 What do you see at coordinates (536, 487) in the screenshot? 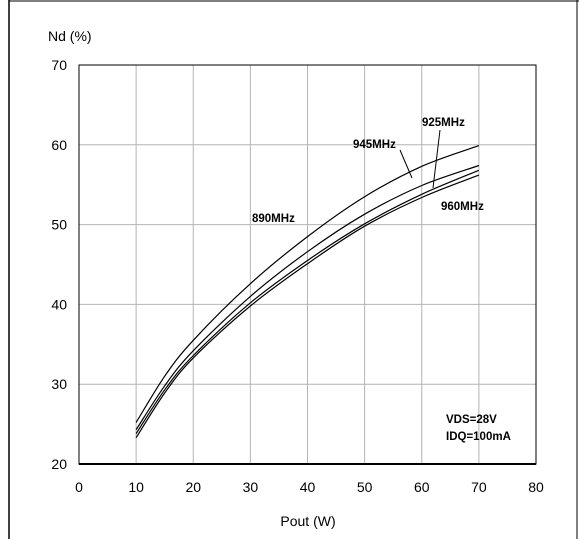
I see `x-tick-label-80: 80` at bounding box center [536, 487].